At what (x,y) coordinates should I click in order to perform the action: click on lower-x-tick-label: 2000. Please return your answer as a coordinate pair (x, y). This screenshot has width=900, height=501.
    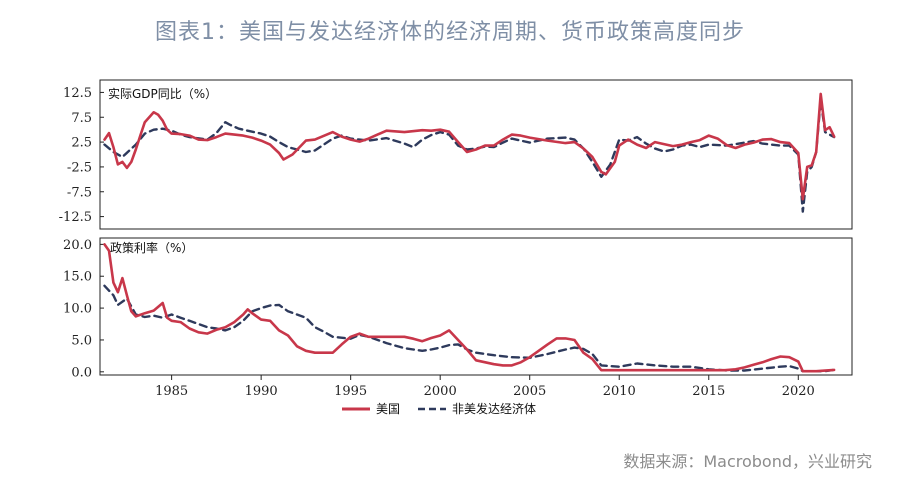
    Looking at the image, I should click on (440, 391).